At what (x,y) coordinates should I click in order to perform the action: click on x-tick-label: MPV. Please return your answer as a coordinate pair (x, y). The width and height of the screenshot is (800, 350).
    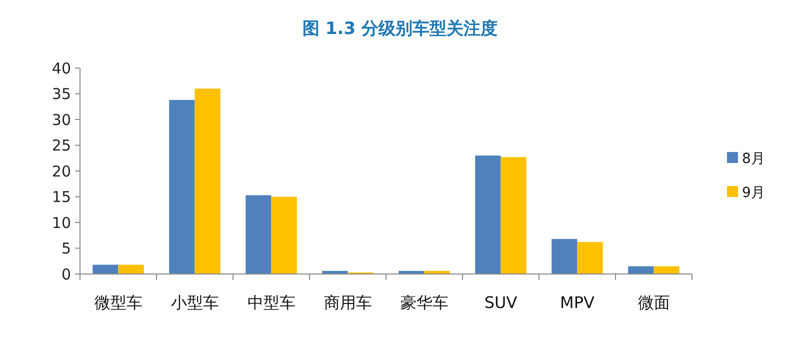
    Looking at the image, I should click on (577, 302).